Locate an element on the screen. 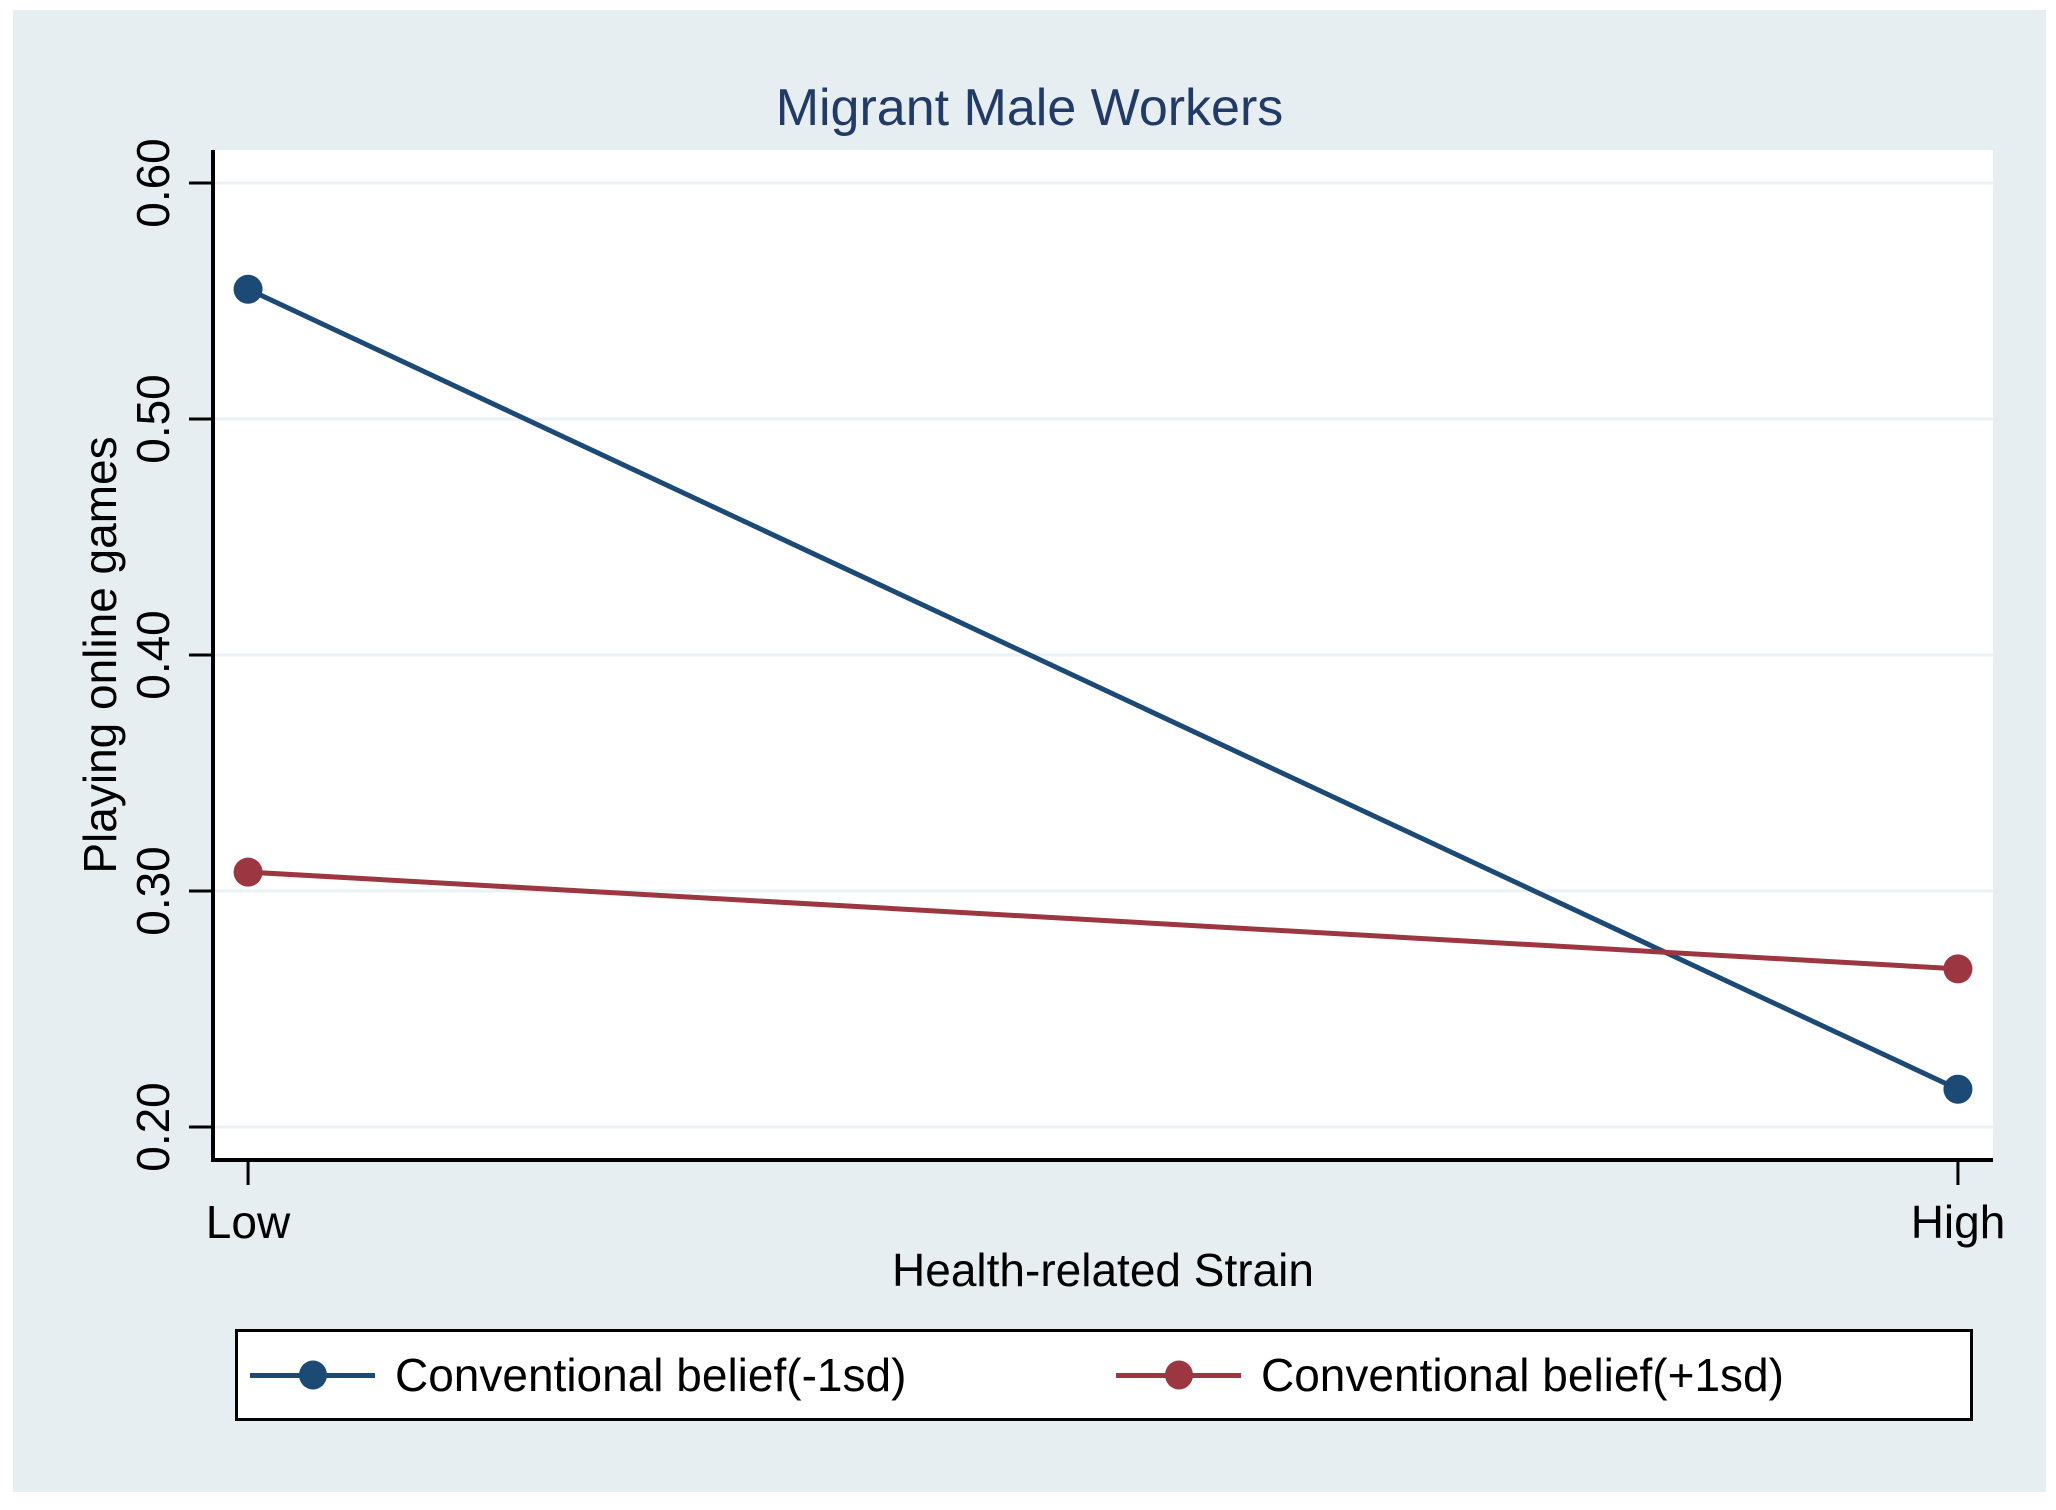 The height and width of the screenshot is (1510, 2056). x-axis-title: Health-related Strain is located at coordinates (1103, 1270).